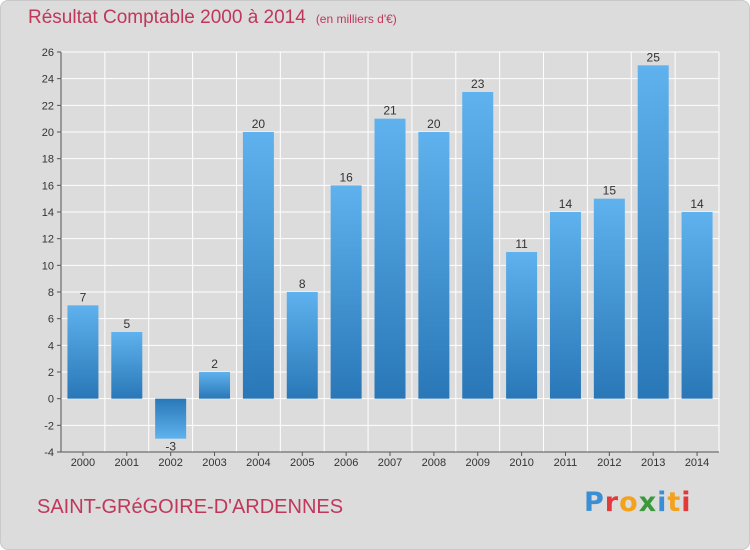  Describe the element at coordinates (190, 507) in the screenshot. I see `commune-name: SAINT-GRéGOIRE-D'ARDENNES` at that location.